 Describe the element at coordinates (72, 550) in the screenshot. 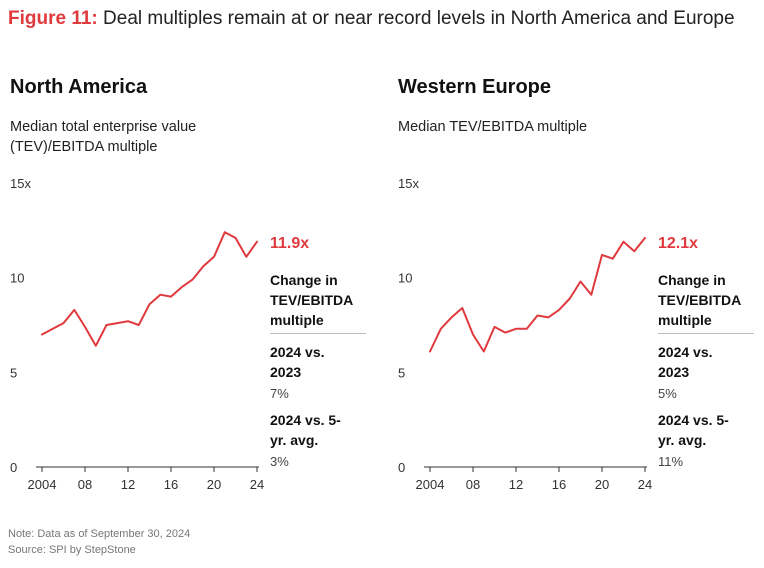

I see `source-note: Source: SPI by StepStone` at that location.